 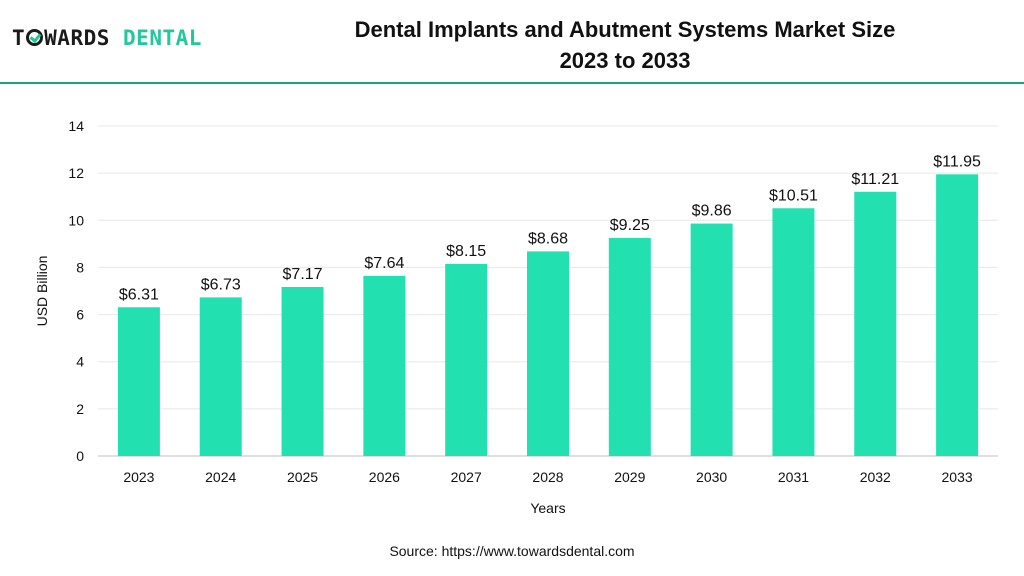 I want to click on data-label: $8.15, so click(x=466, y=251).